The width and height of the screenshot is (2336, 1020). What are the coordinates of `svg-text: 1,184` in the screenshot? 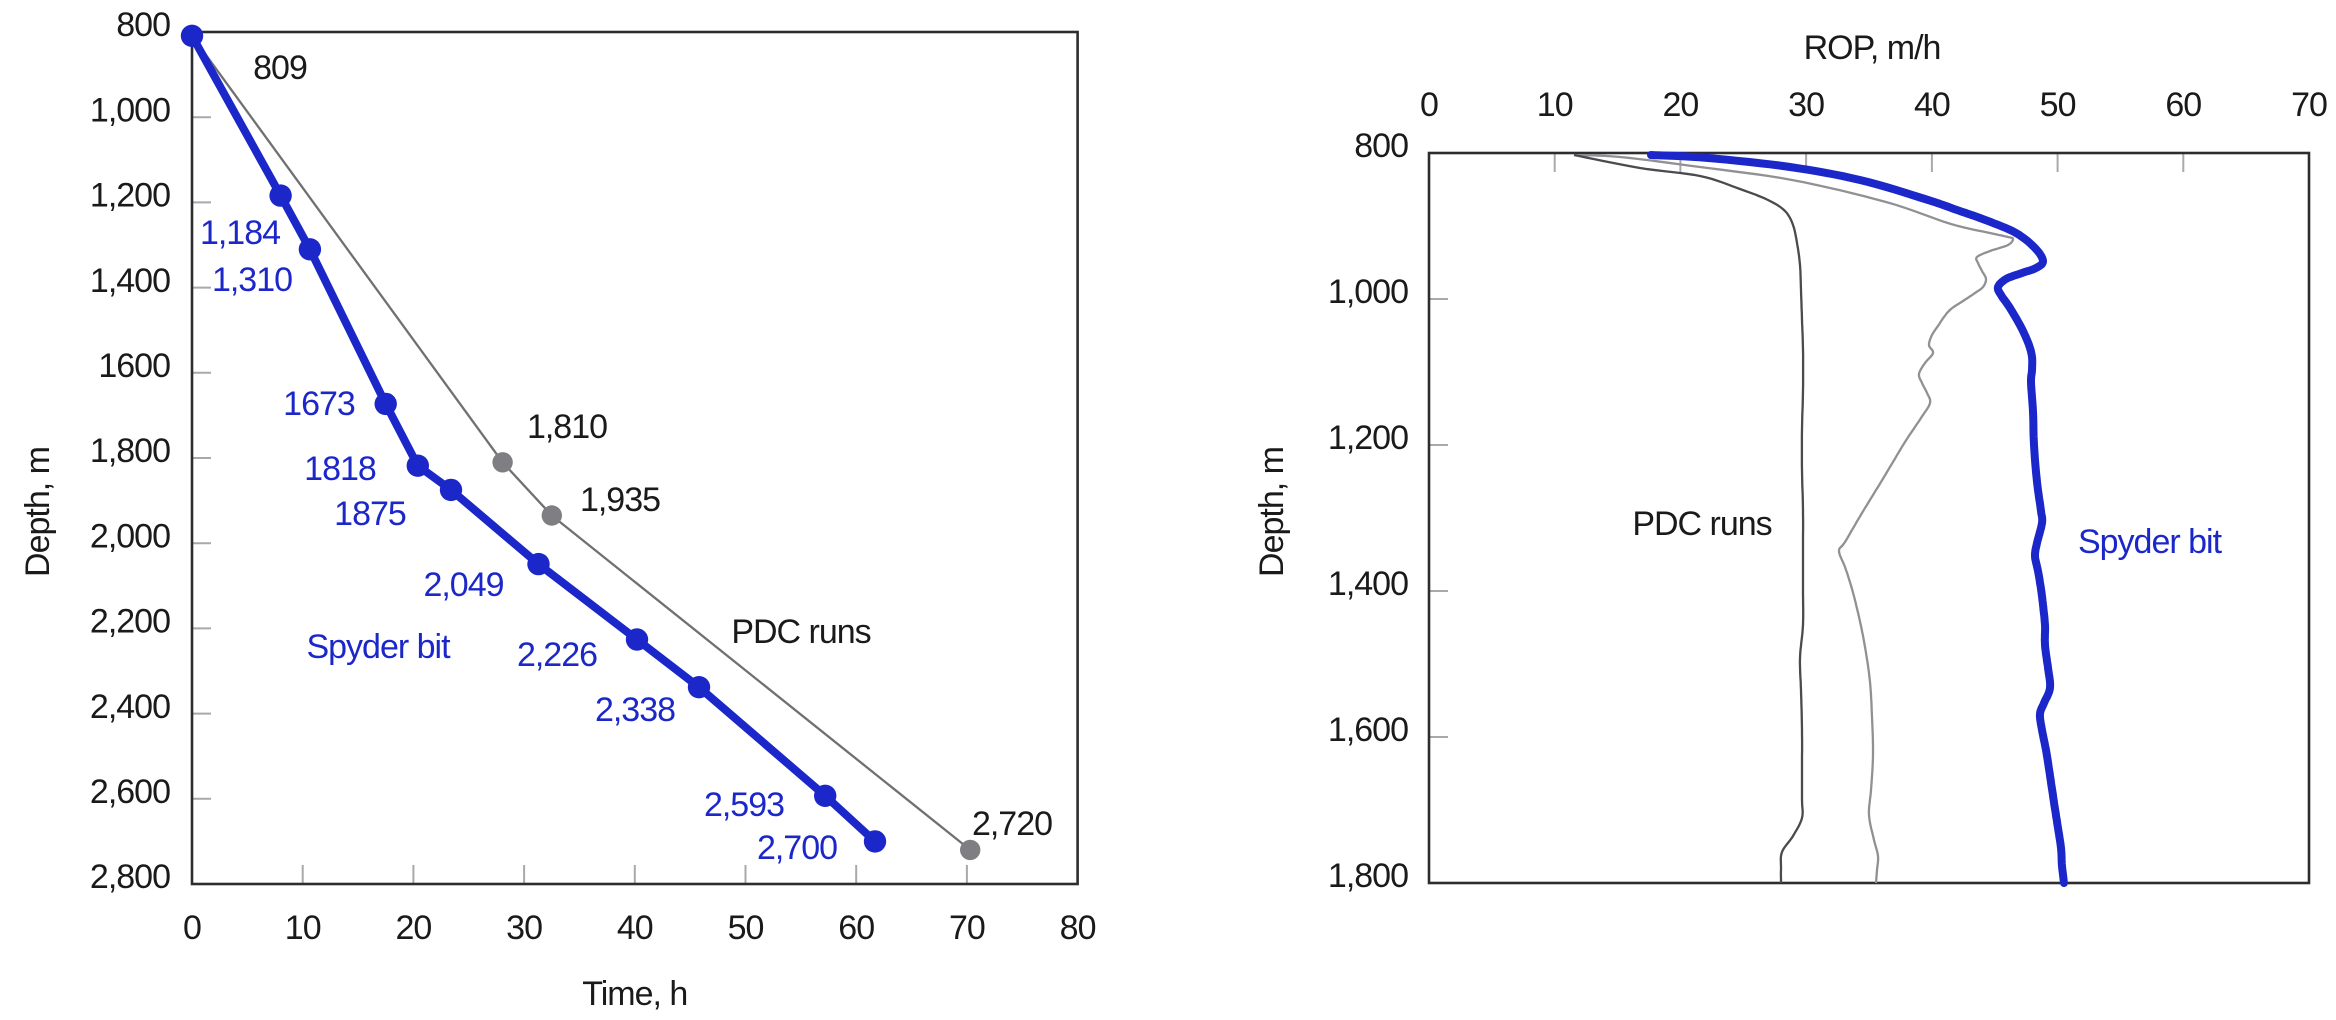 It's located at (240, 233).